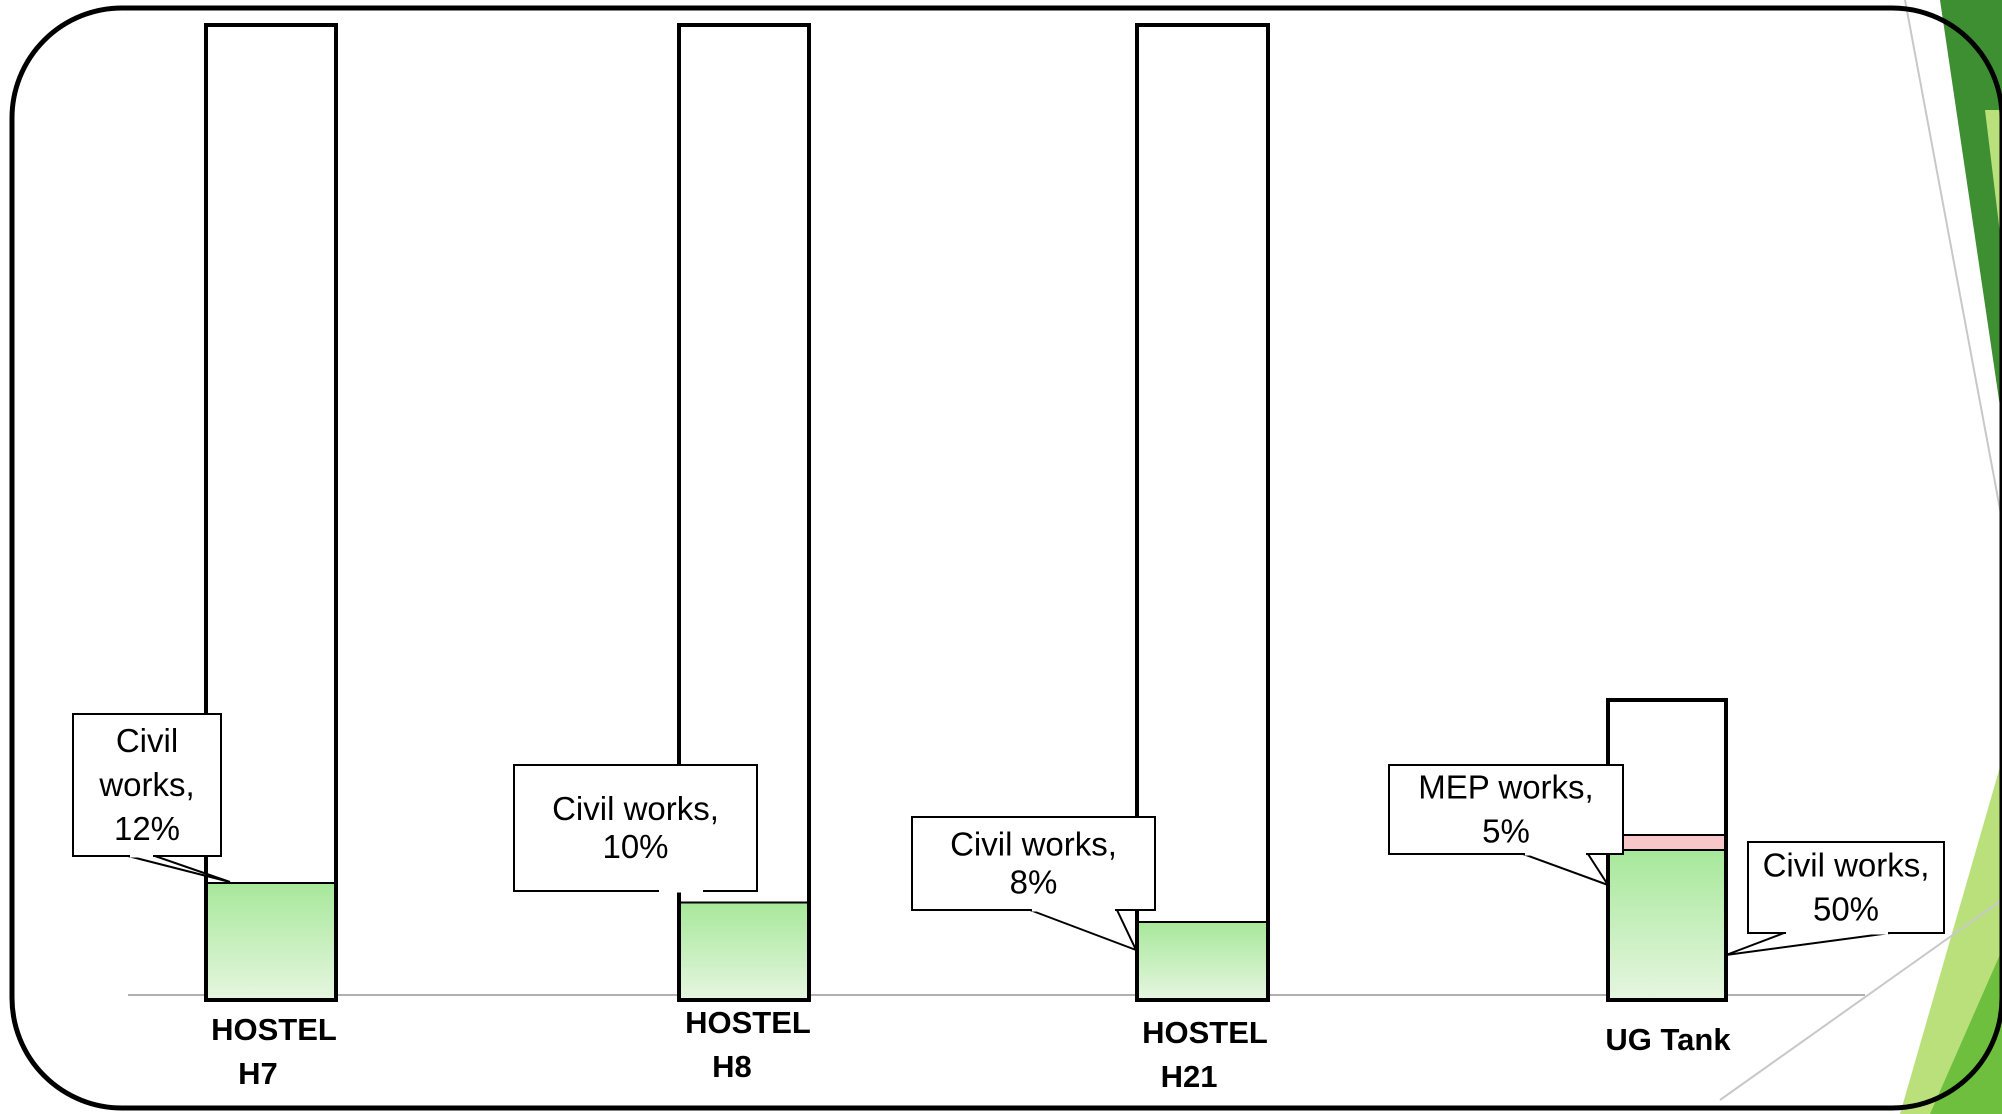  Describe the element at coordinates (1993, 180) in the screenshot. I see `green-triangle-mid` at that location.